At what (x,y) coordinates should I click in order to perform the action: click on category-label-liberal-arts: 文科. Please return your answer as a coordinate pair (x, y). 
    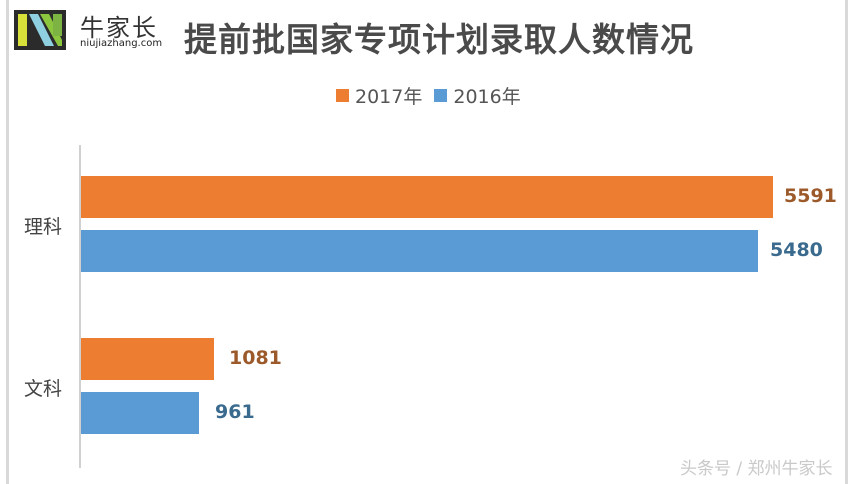
    Looking at the image, I should click on (43, 389).